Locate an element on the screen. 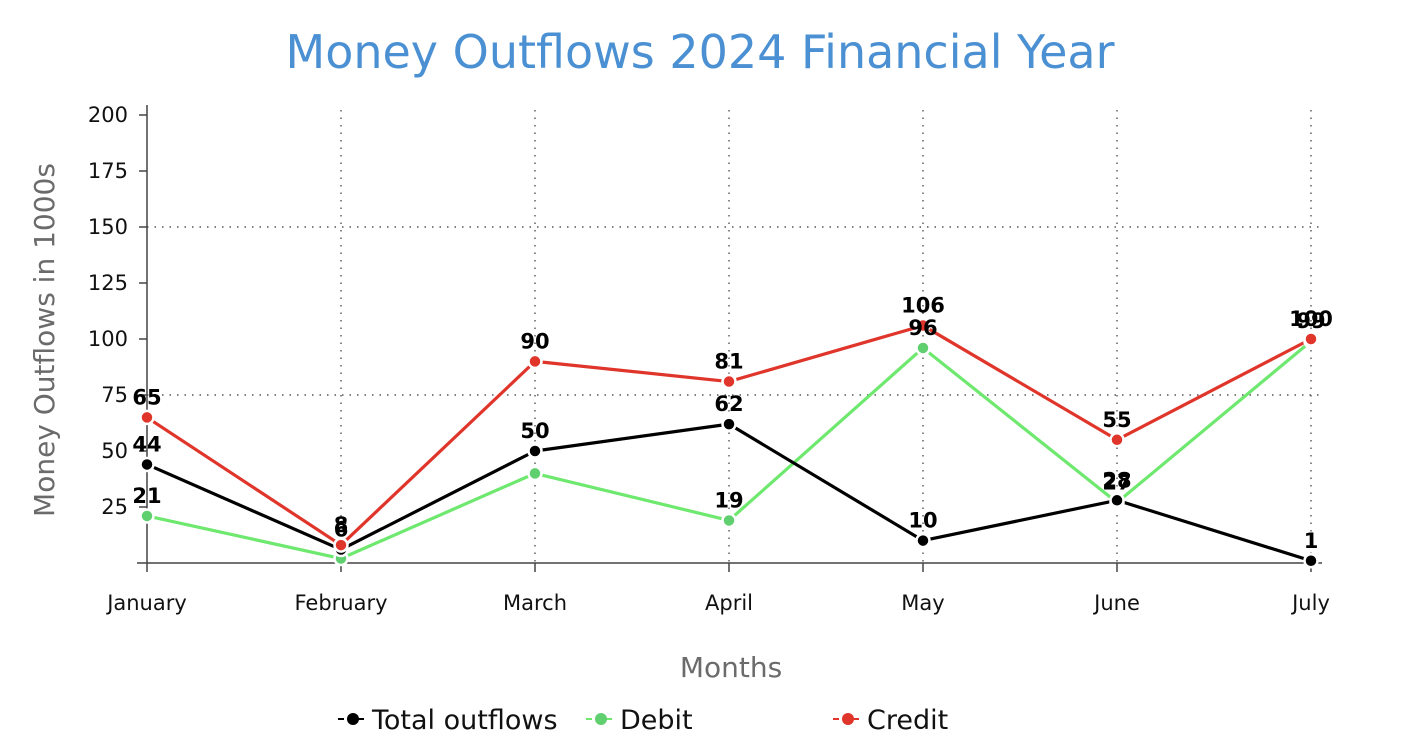  y-tick-label: 25 is located at coordinates (114, 507).